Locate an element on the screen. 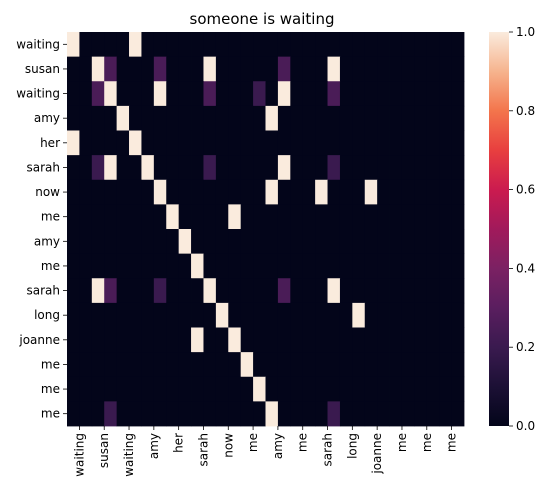  x-tick-label: amy is located at coordinates (278, 446).